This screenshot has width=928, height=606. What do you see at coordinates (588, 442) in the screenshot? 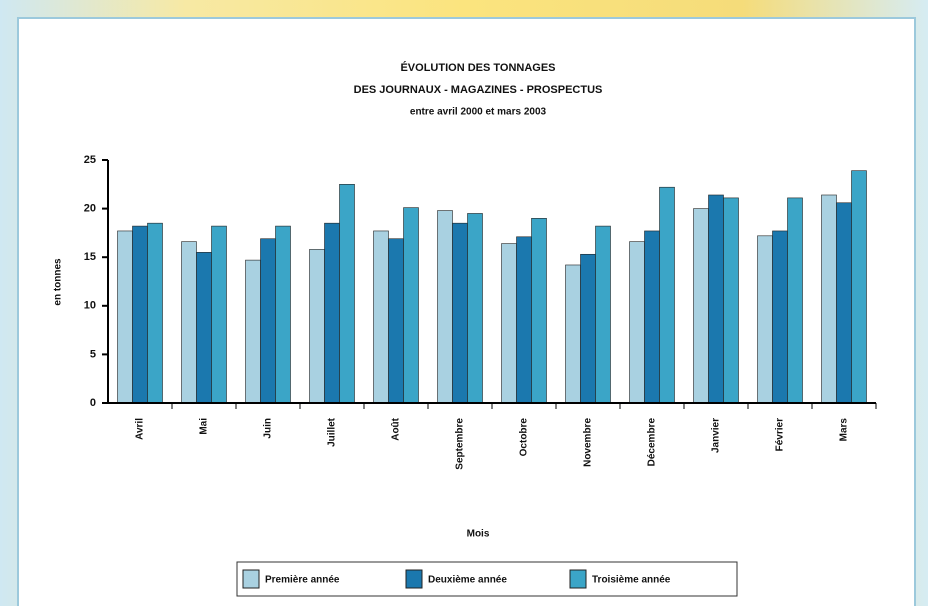
I see `x-tick-label: Novembre` at bounding box center [588, 442].